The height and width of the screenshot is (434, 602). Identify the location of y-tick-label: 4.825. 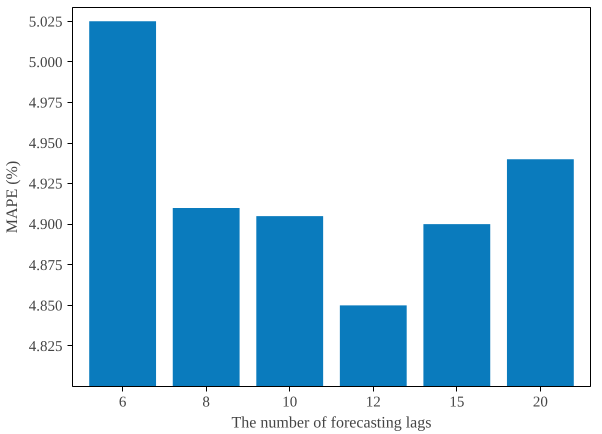
(45, 346).